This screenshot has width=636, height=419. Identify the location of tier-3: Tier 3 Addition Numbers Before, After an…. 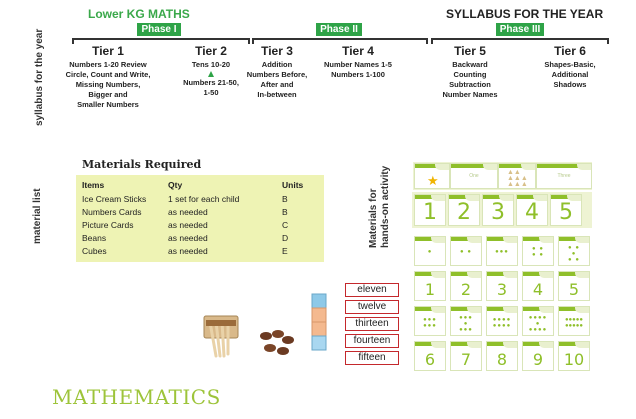
(277, 72).